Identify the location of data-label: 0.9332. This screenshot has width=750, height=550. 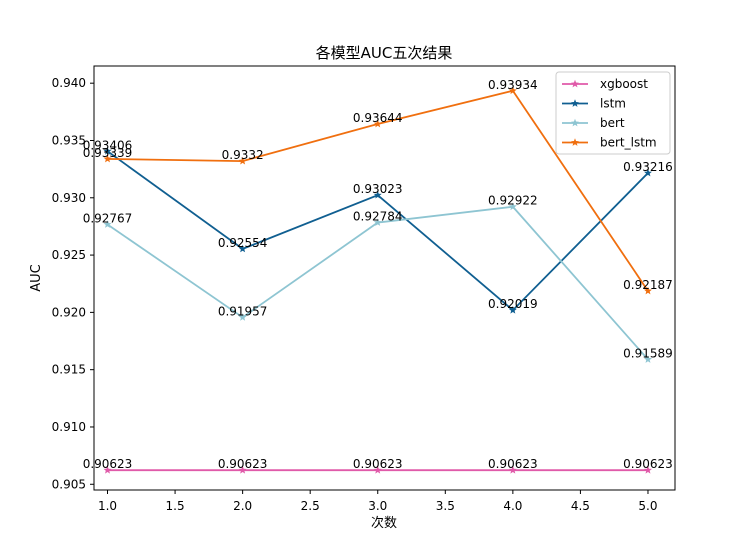
(243, 155).